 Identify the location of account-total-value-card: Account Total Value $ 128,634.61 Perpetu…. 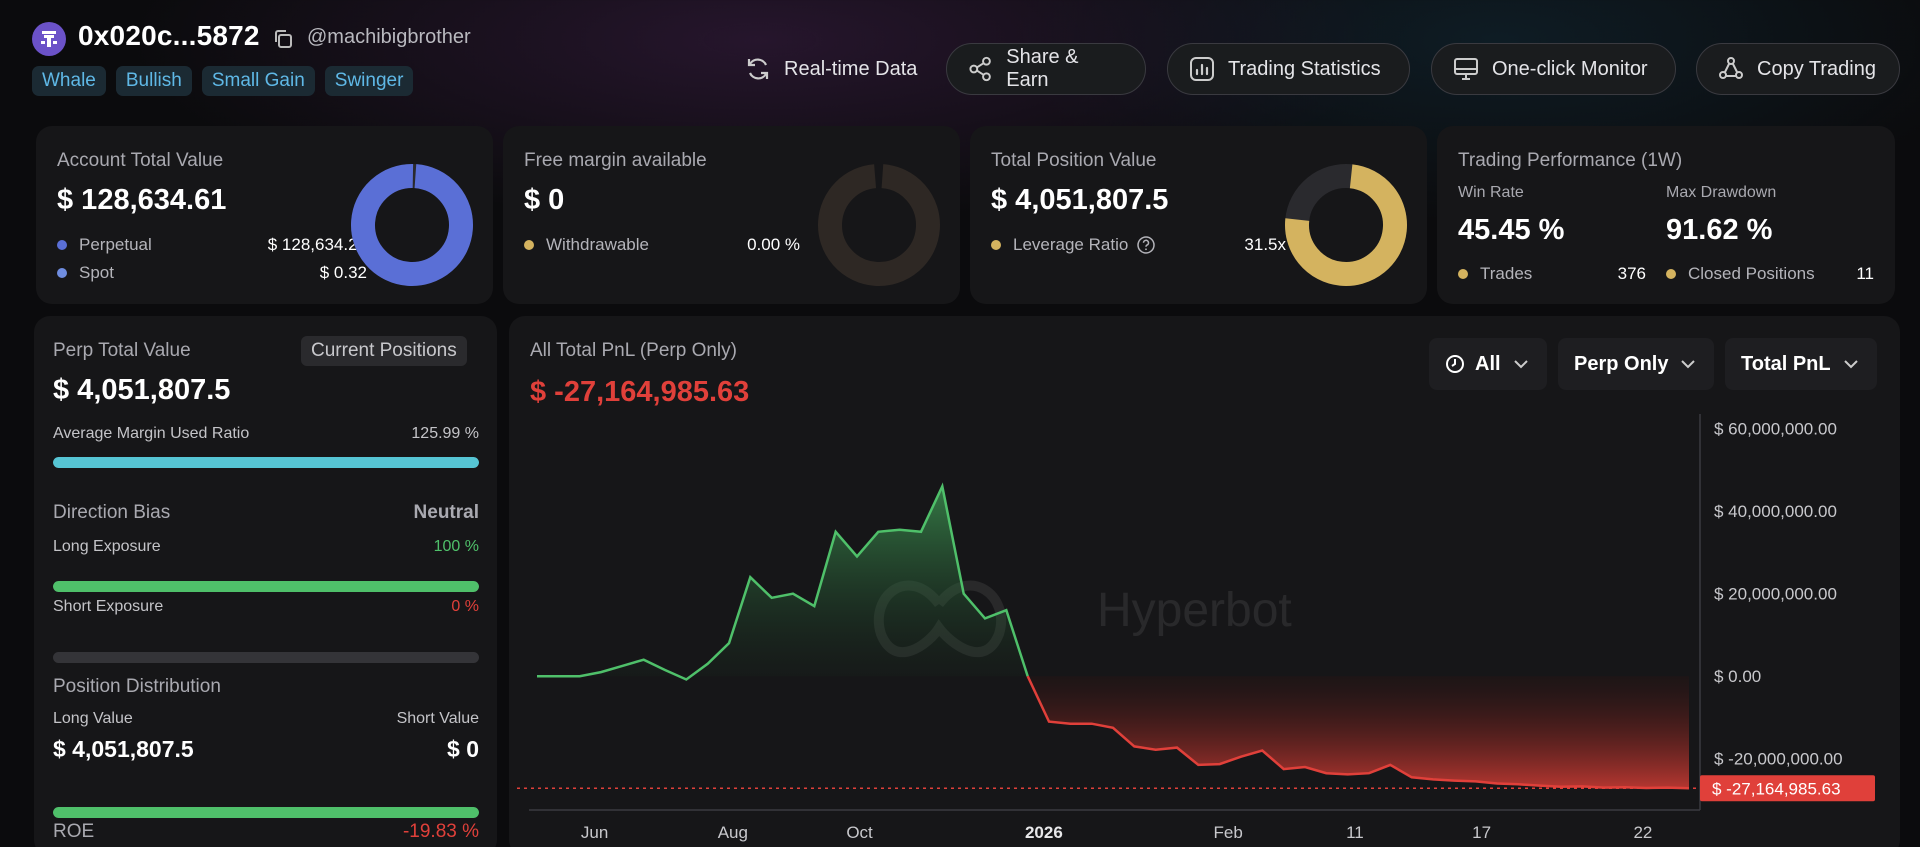
(264, 215).